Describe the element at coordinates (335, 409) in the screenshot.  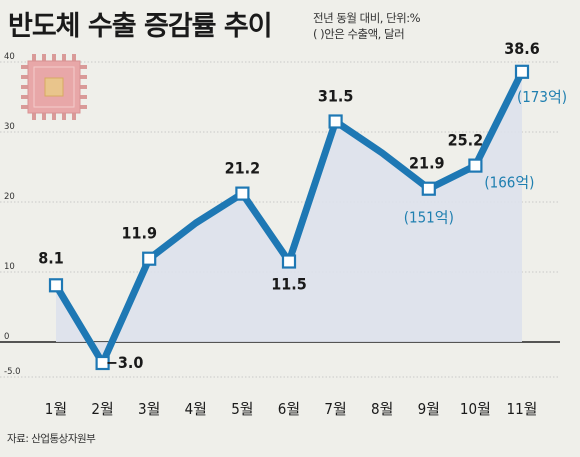
I see `x-tick-label: 7월` at that location.